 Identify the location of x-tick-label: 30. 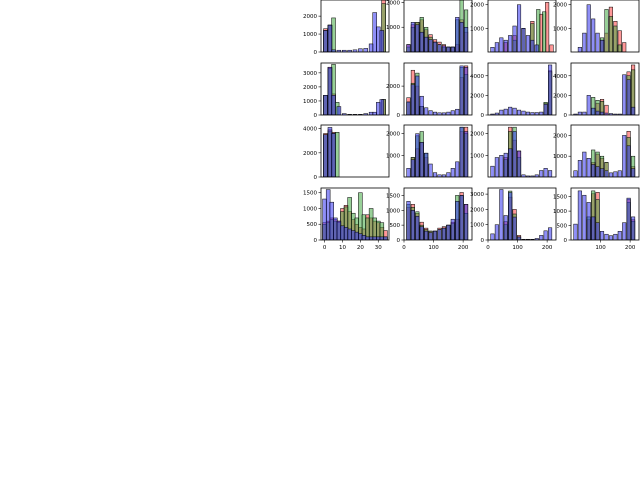
(378, 248).